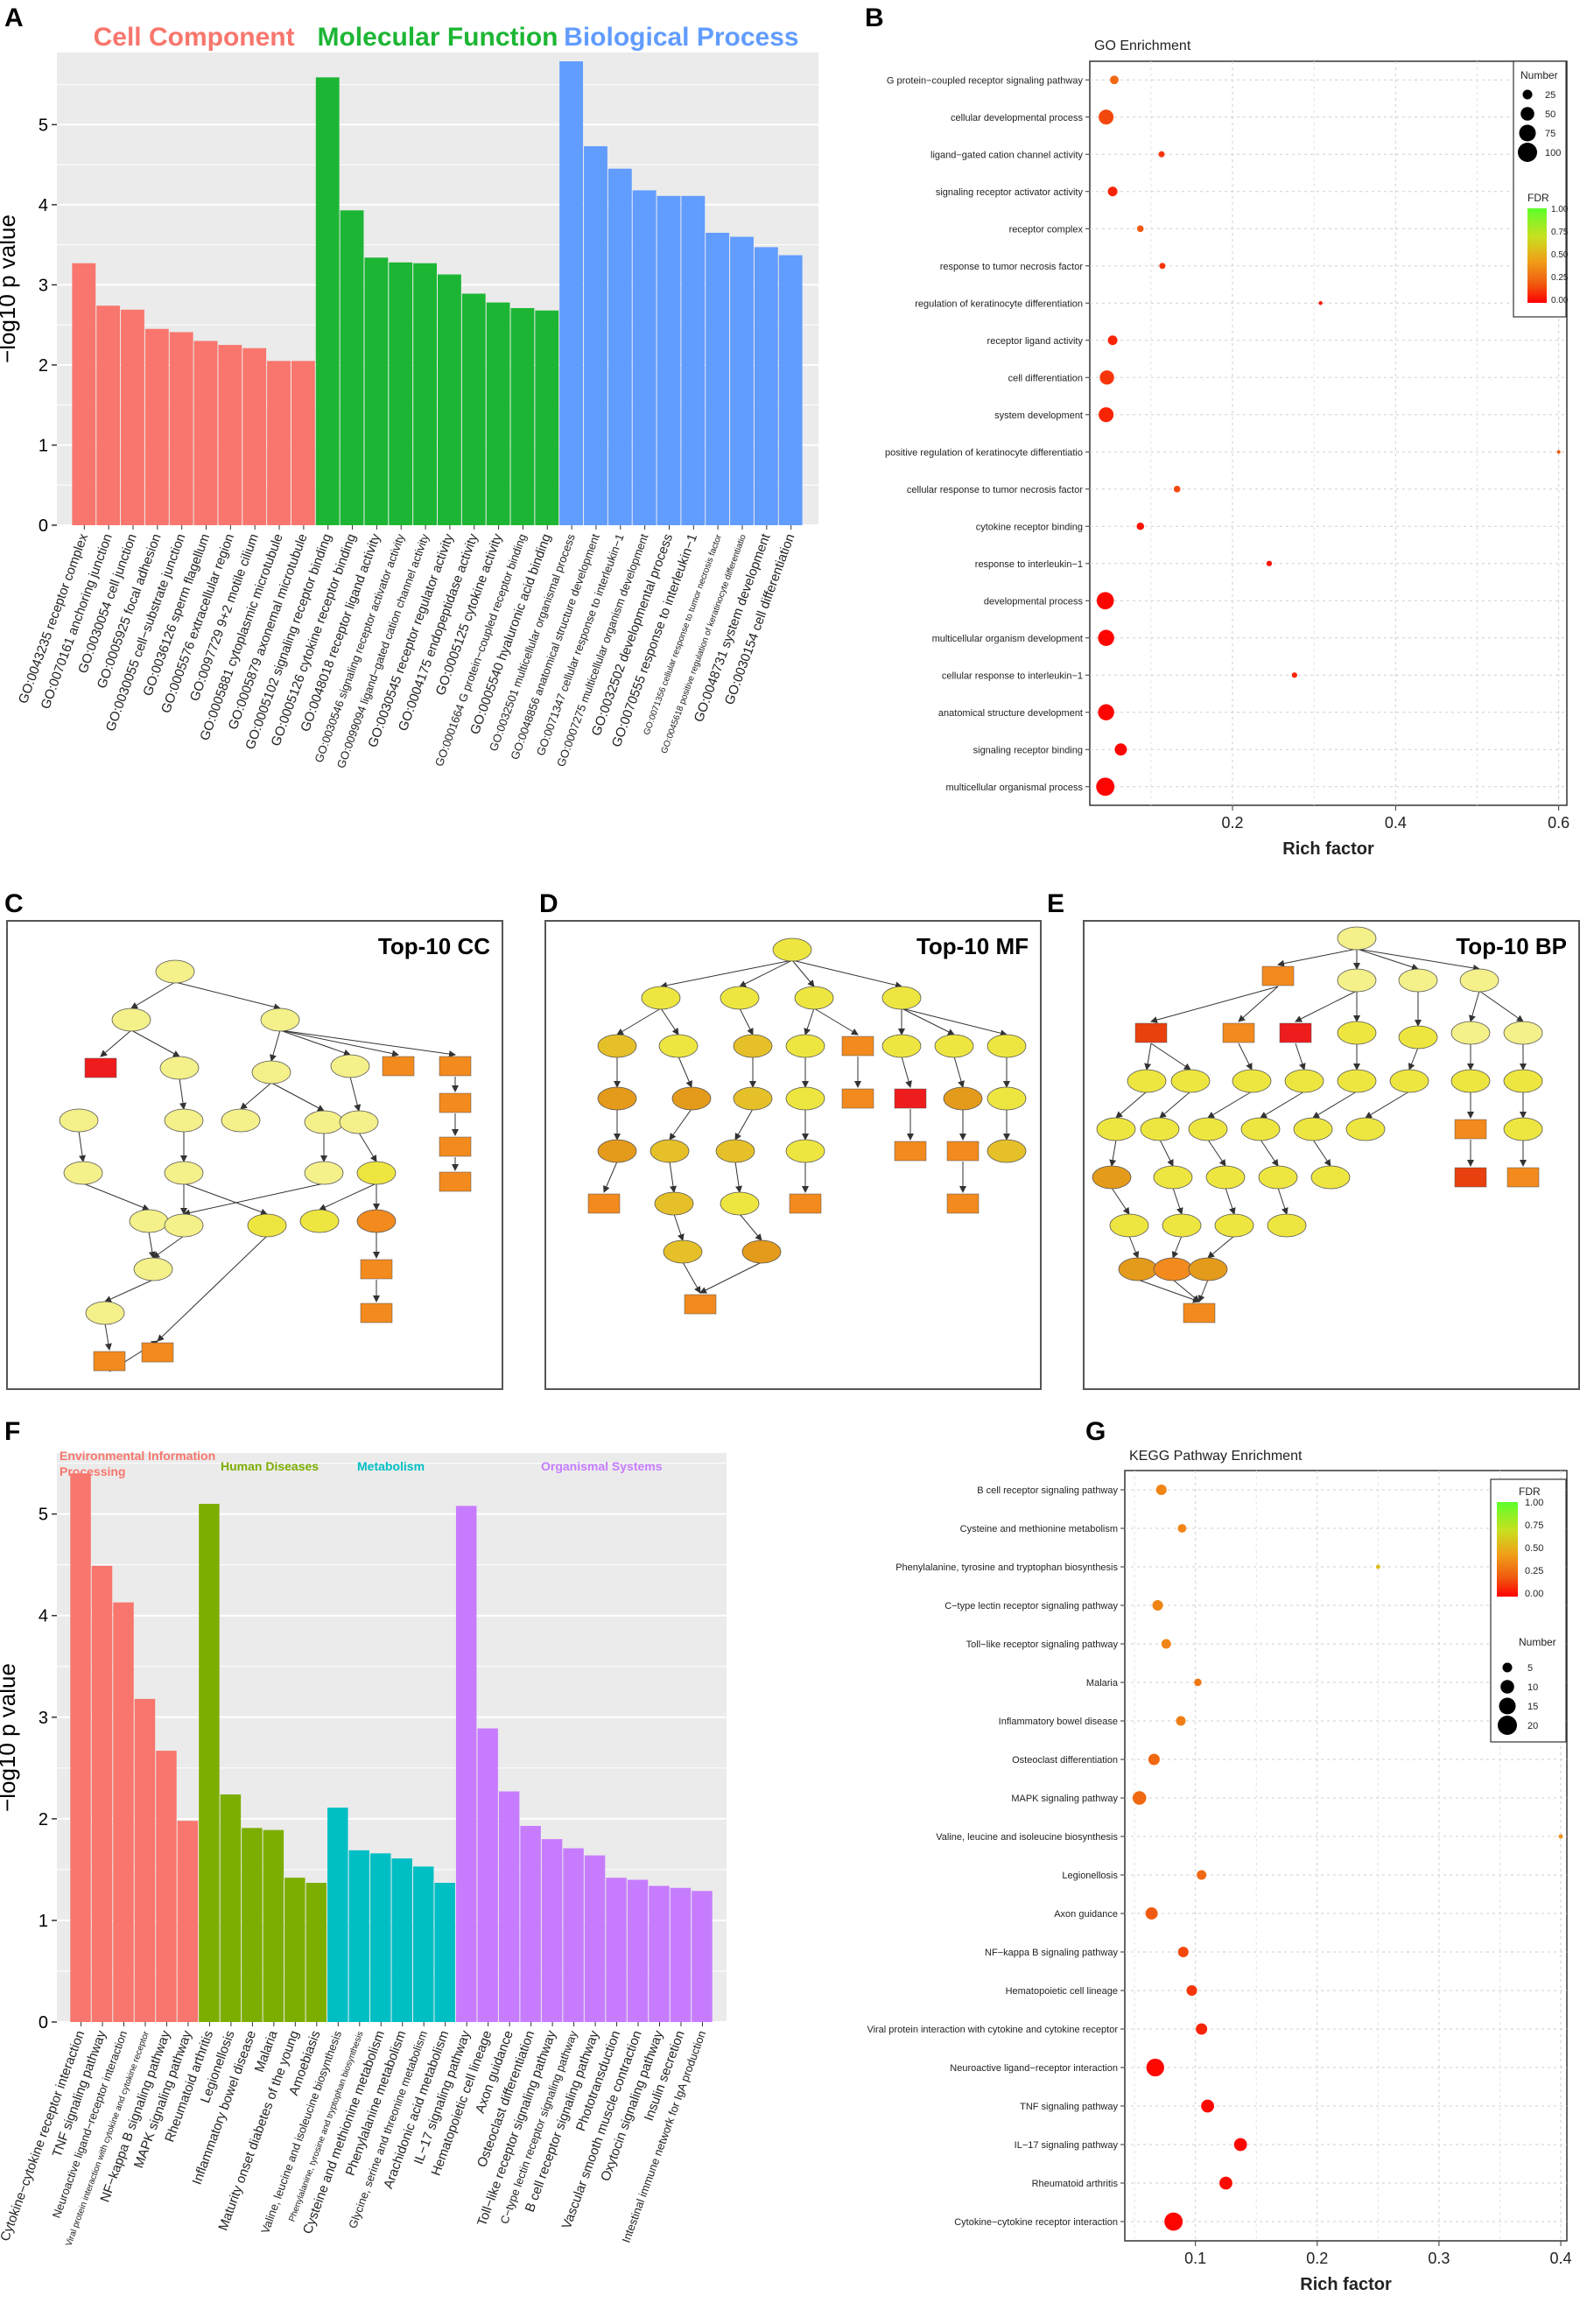  Describe the element at coordinates (391, 1466) in the screenshot. I see `group-label: Metabolism` at that location.